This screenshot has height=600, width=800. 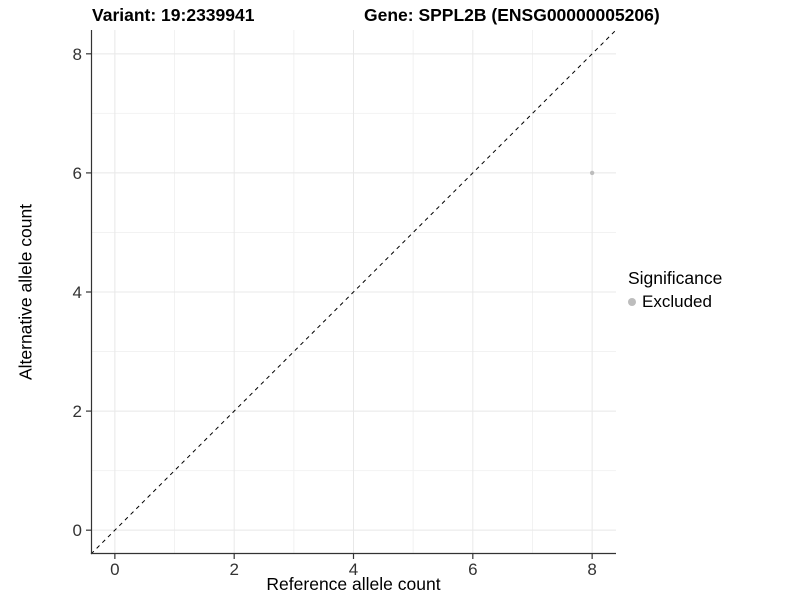 I want to click on legend-entry-excluded: Excluded, so click(x=675, y=302).